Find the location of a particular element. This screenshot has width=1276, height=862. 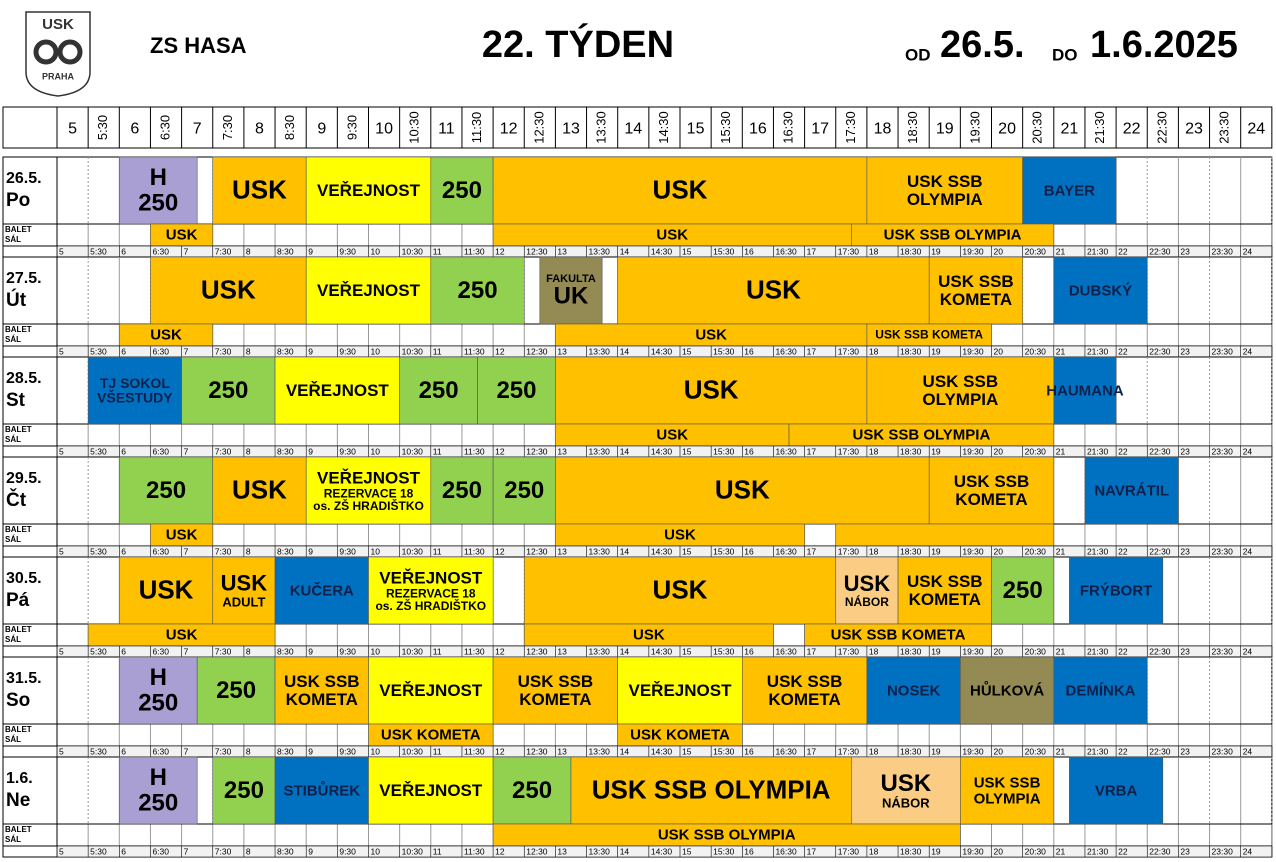

event-text: NOSEK is located at coordinates (914, 690).